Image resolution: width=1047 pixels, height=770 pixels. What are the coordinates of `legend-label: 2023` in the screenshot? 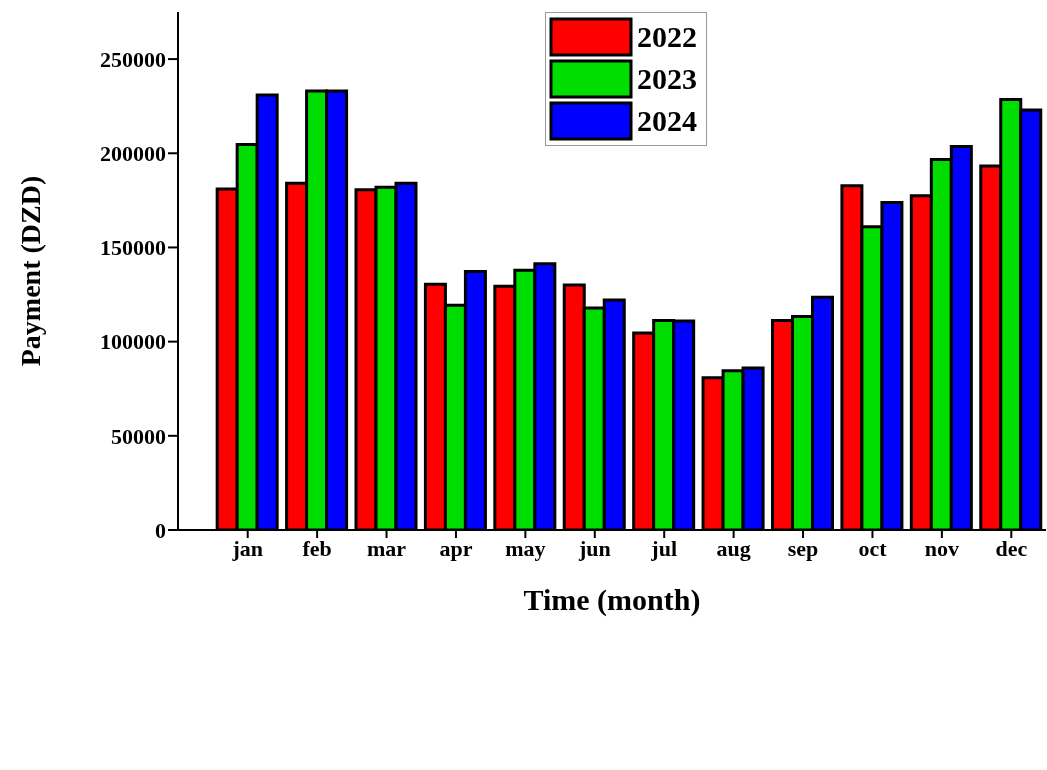 It's located at (667, 79).